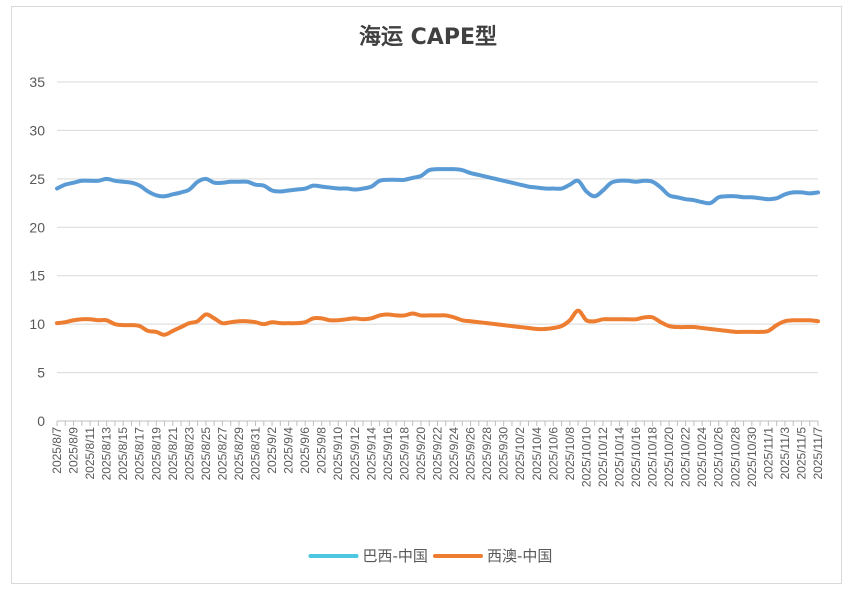 The image size is (855, 594). Describe the element at coordinates (636, 457) in the screenshot. I see `x-tick-label: 2025/10/16` at that location.